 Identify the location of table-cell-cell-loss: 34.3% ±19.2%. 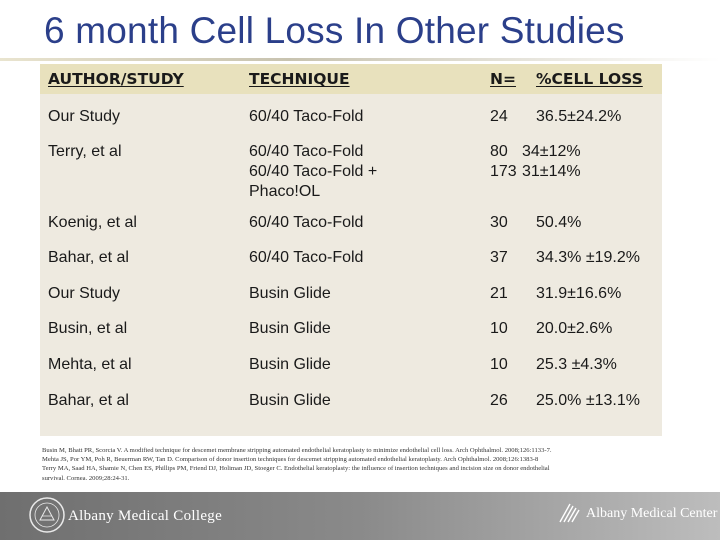
(588, 257).